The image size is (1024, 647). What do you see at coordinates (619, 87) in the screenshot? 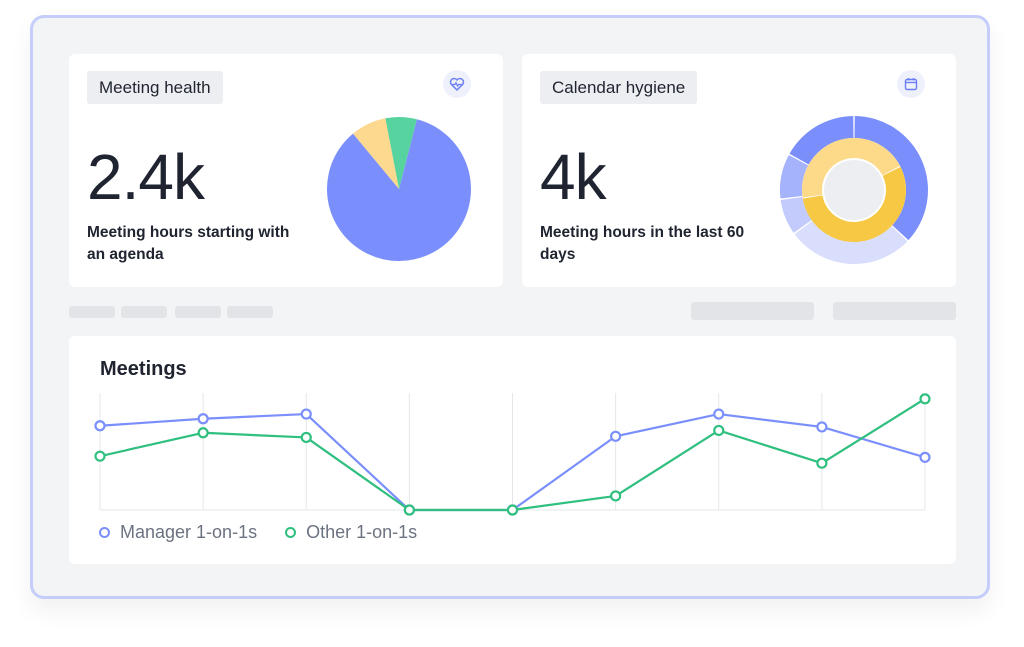
I see `calendar-hygiene-title: Calendar hygiene` at bounding box center [619, 87].